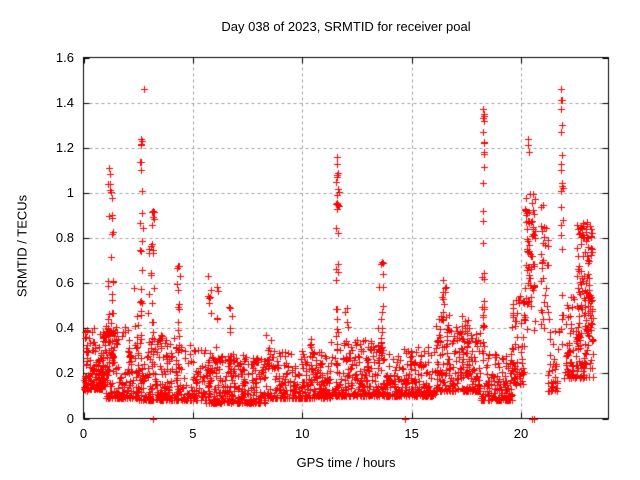  I want to click on y-tick-label: 0.4, so click(64, 328).